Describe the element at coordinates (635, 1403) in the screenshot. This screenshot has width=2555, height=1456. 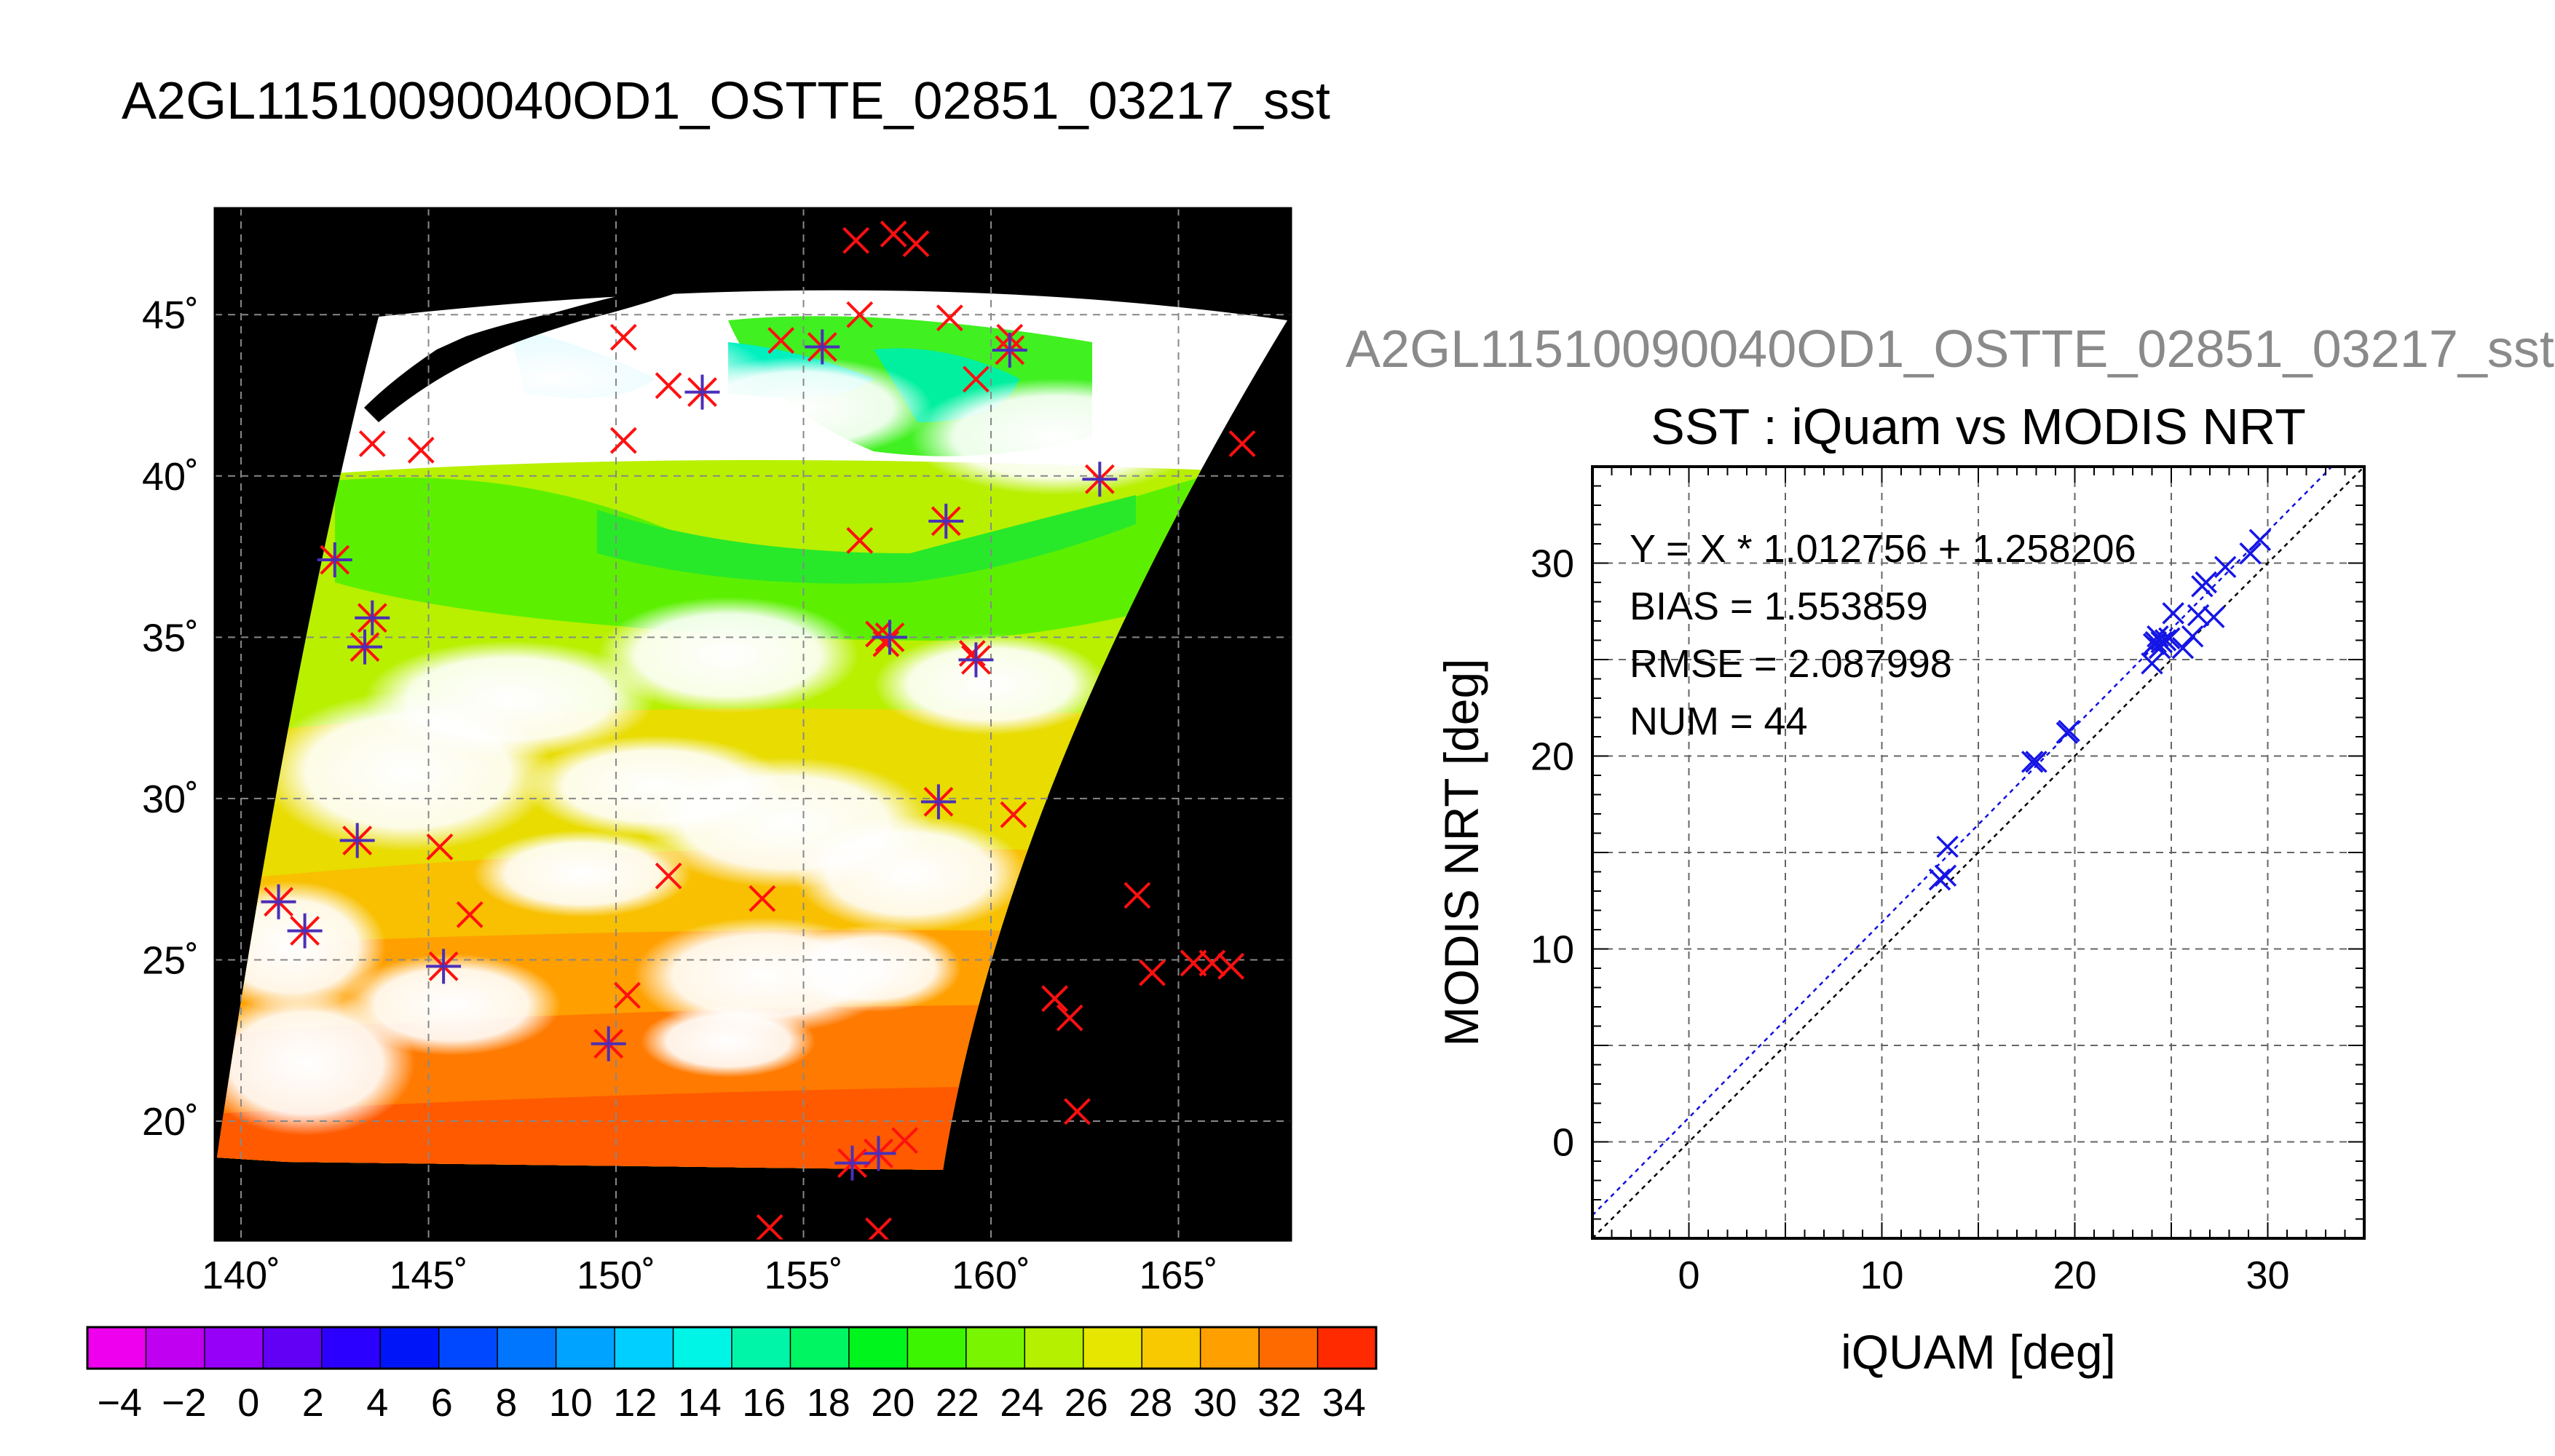
I see `colorbar-tick-label: 12` at that location.